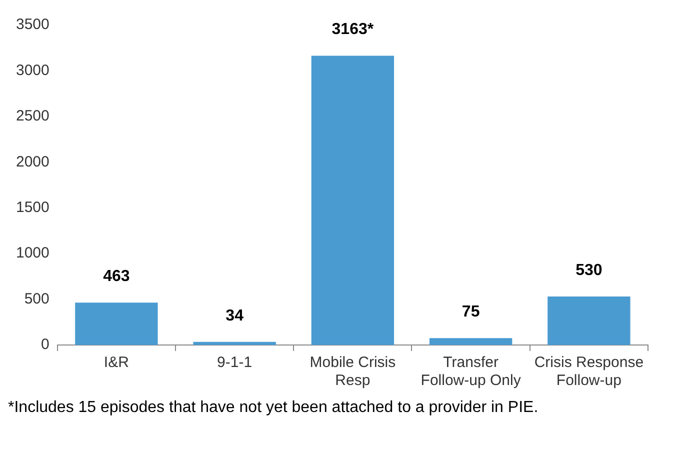 The height and width of the screenshot is (451, 678). Describe the element at coordinates (33, 70) in the screenshot. I see `y-tick-label: 3000` at that location.